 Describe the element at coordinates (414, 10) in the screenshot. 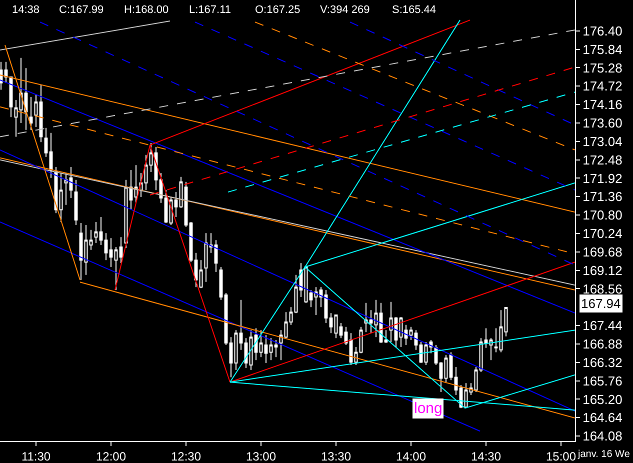

I see `annotation: S:165.44` at that location.